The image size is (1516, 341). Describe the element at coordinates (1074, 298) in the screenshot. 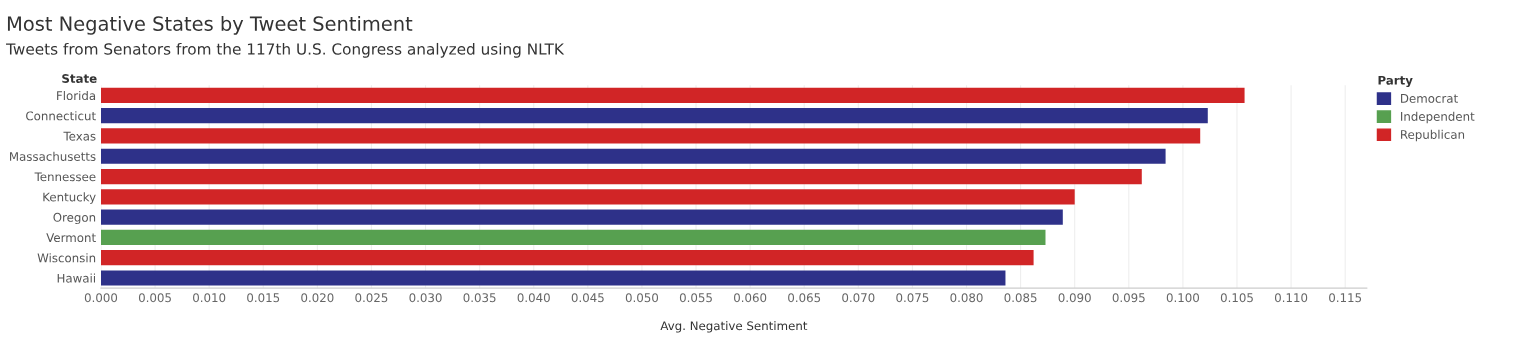

I see `x-tick-label: 0.090` at that location.